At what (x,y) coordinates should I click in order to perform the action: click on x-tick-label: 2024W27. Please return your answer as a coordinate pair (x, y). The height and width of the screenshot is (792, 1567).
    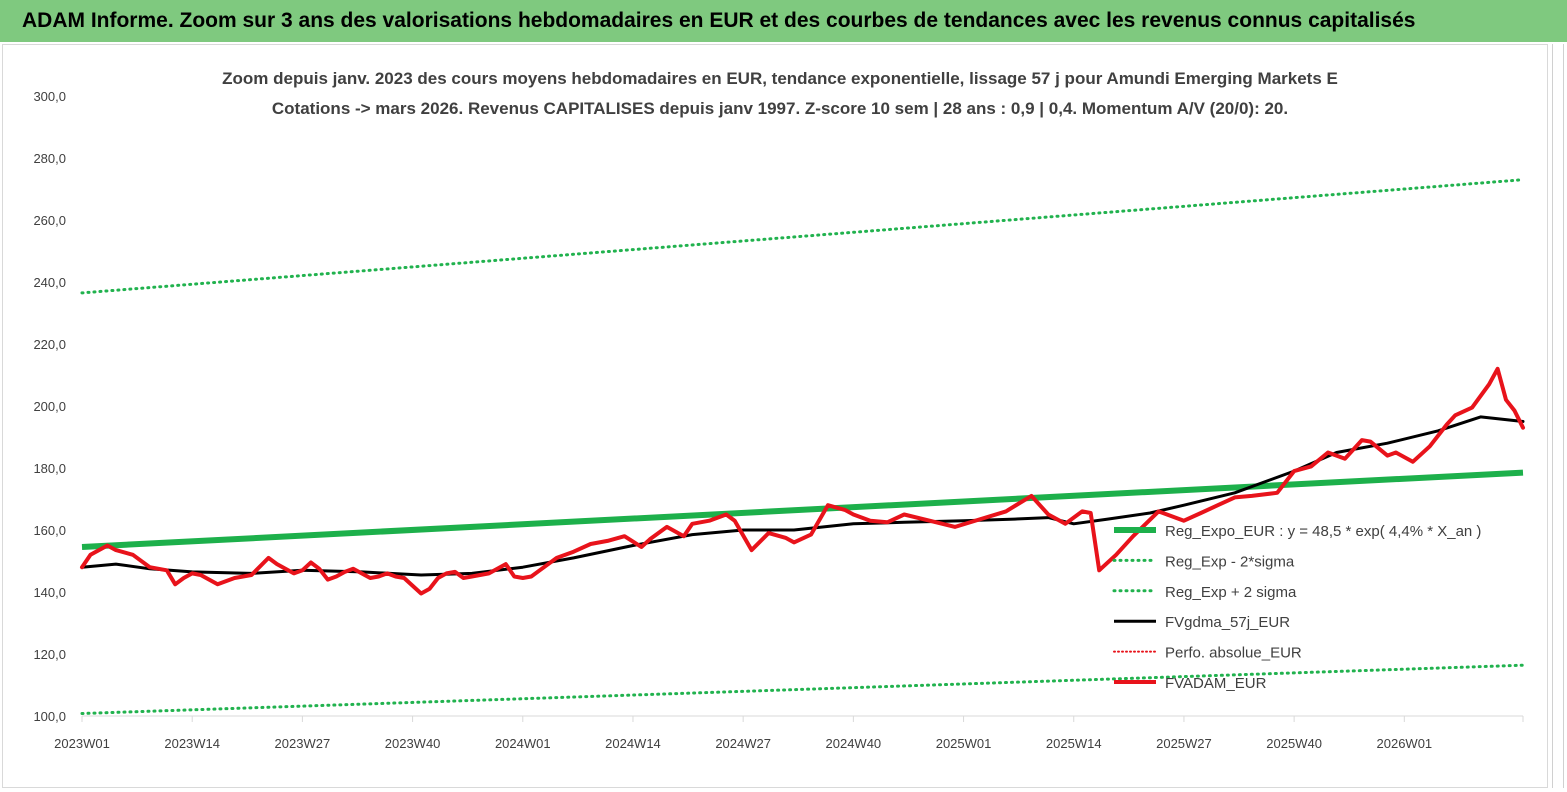
    Looking at the image, I should click on (743, 743).